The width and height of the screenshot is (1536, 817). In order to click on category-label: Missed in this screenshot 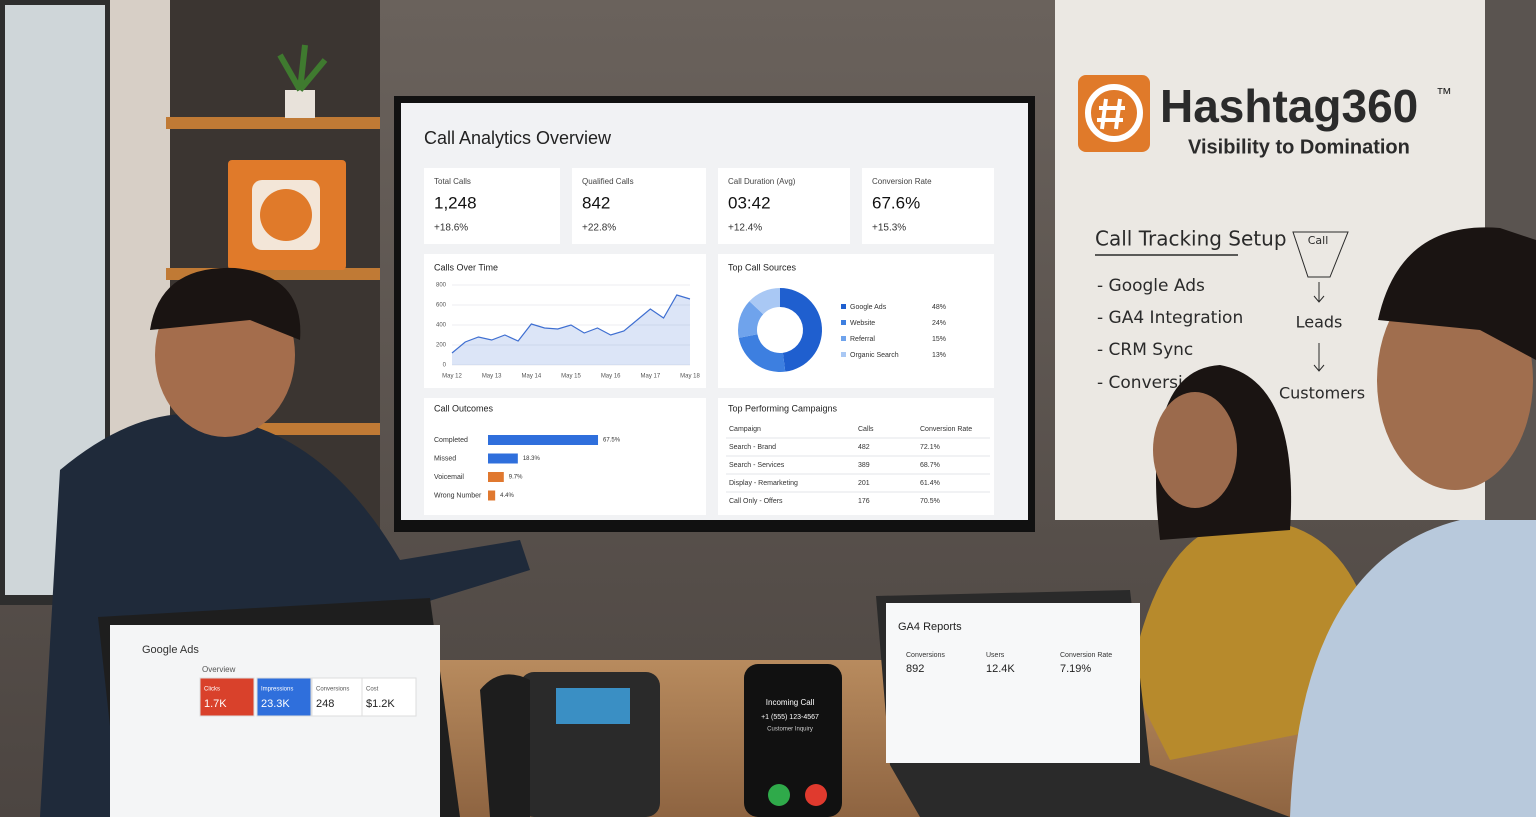, I will do `click(445, 458)`.